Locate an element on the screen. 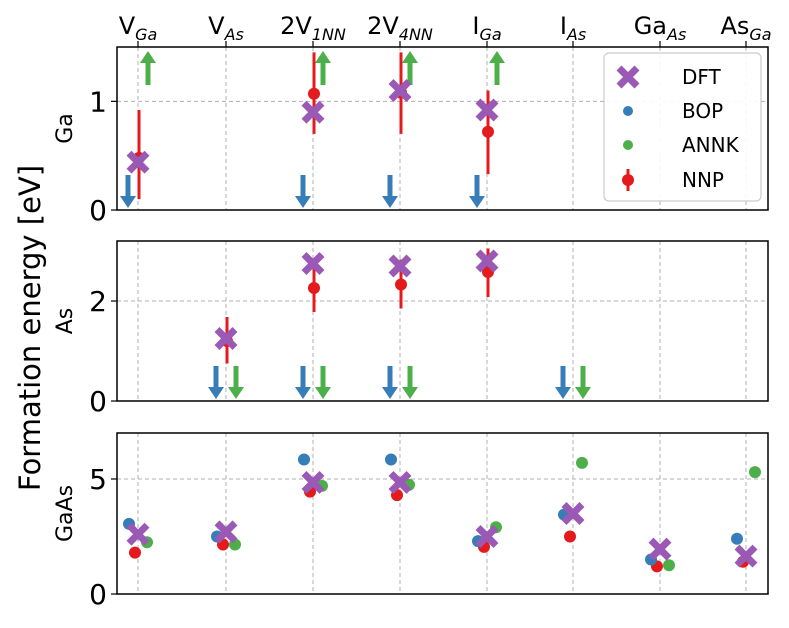 The width and height of the screenshot is (789, 628). category-label-sub: 1NN is located at coordinates (329, 34).